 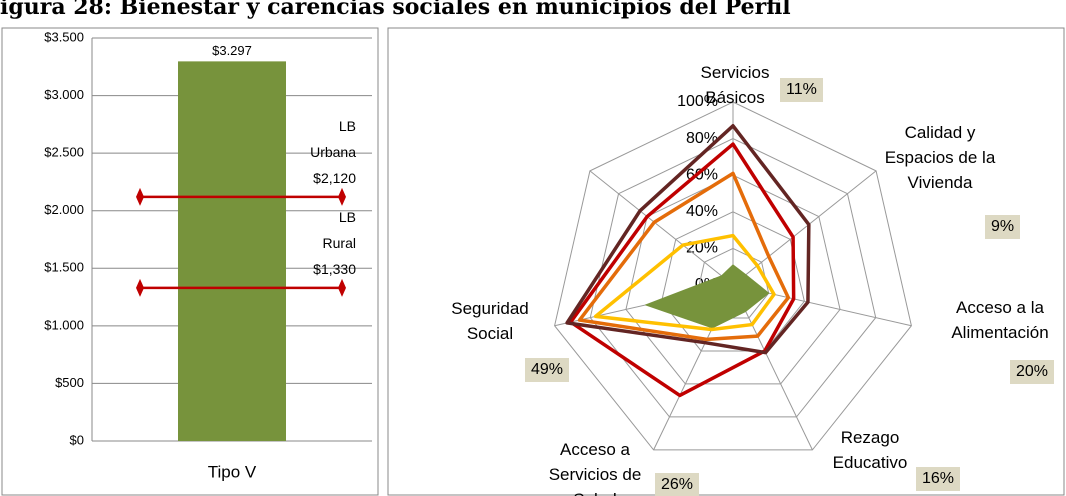 What do you see at coordinates (547, 370) in the screenshot?
I see `data-label: 49%` at bounding box center [547, 370].